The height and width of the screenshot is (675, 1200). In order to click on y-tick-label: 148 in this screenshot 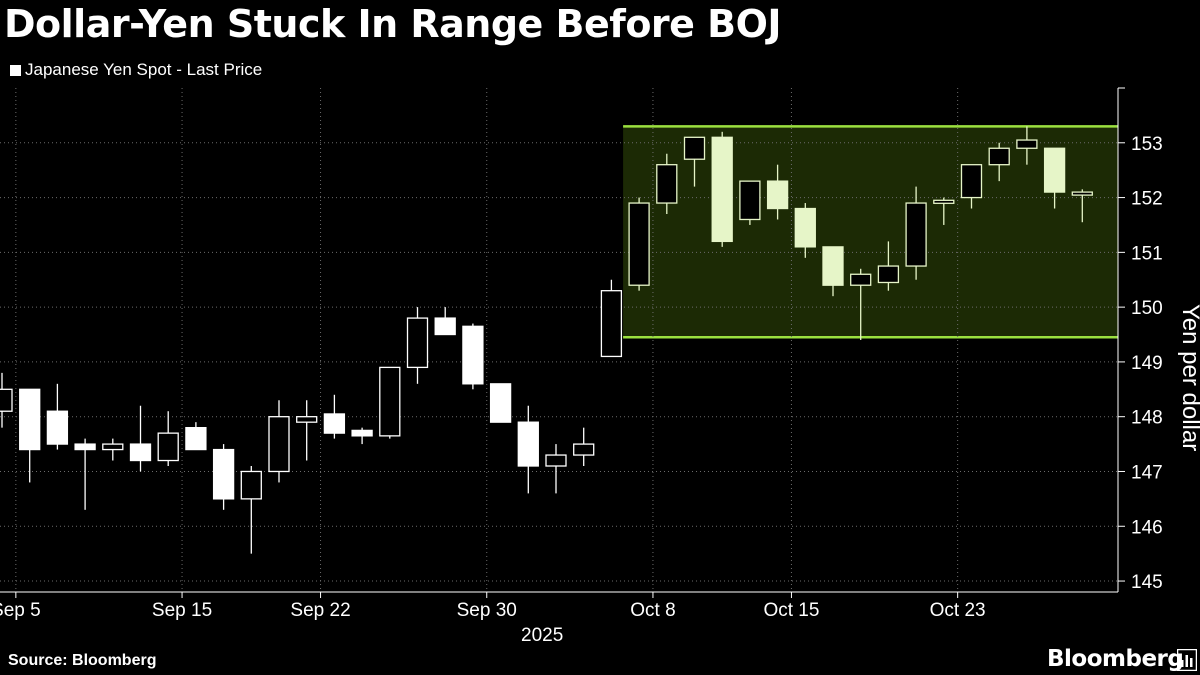, I will do `click(1147, 418)`.